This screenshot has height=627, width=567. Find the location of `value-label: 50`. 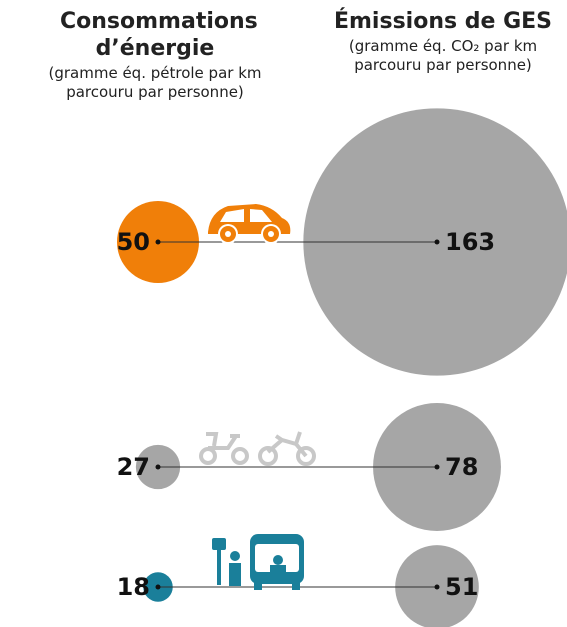

value-label: 50 is located at coordinates (133, 242).